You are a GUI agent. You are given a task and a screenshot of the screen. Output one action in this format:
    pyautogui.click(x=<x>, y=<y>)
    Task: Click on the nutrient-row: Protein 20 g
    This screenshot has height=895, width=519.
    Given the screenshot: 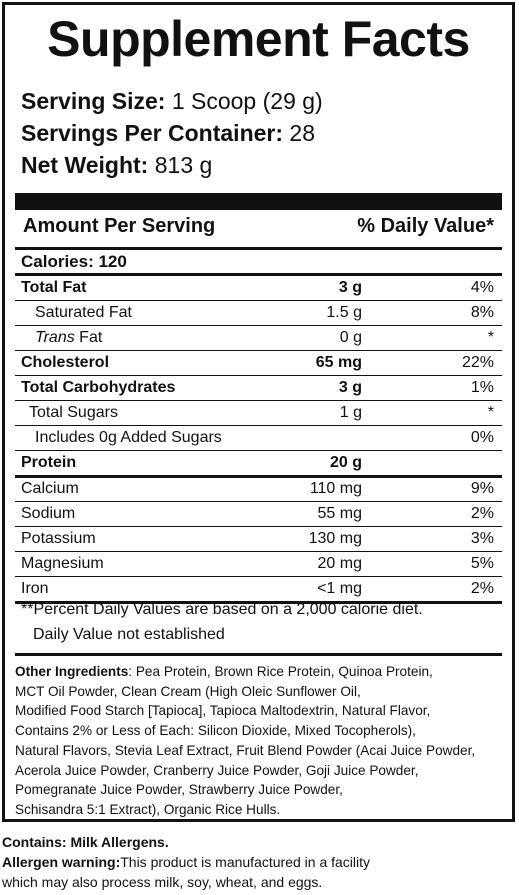 What is the action you would take?
    pyautogui.click(x=258, y=463)
    